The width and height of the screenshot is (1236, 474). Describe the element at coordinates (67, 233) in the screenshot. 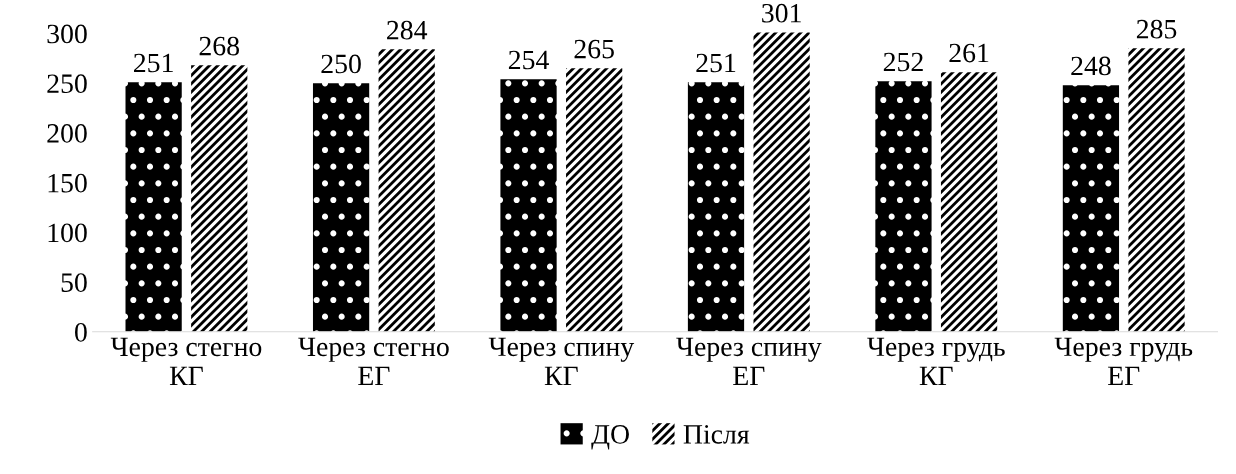

I see `y-tick-label: 100` at that location.